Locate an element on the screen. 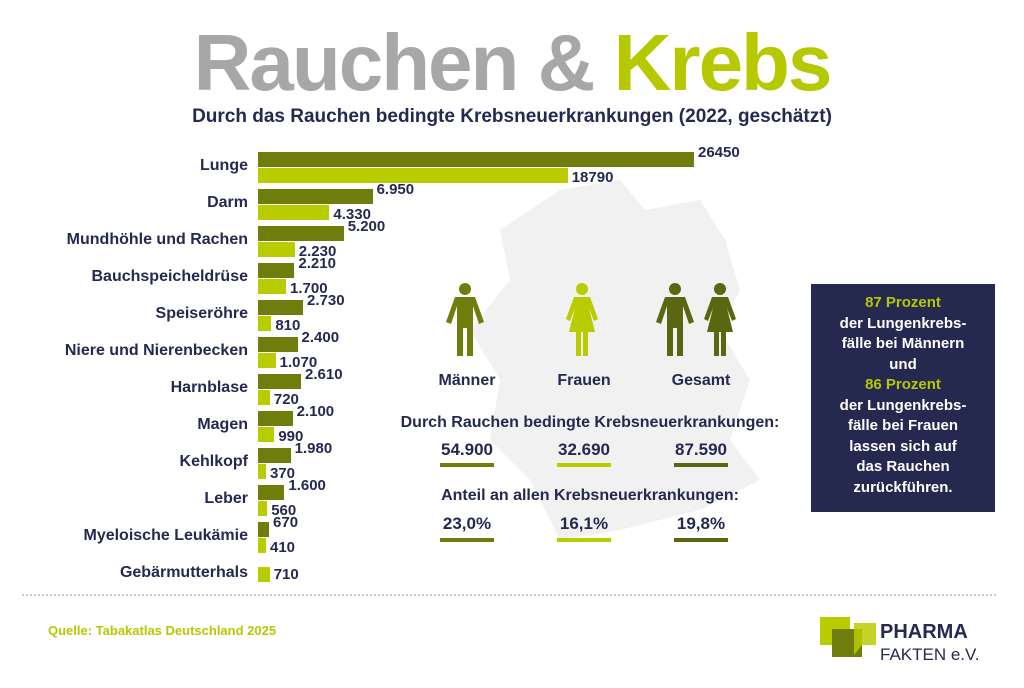 This screenshot has width=1024, height=688. data-label: 370 is located at coordinates (283, 473).